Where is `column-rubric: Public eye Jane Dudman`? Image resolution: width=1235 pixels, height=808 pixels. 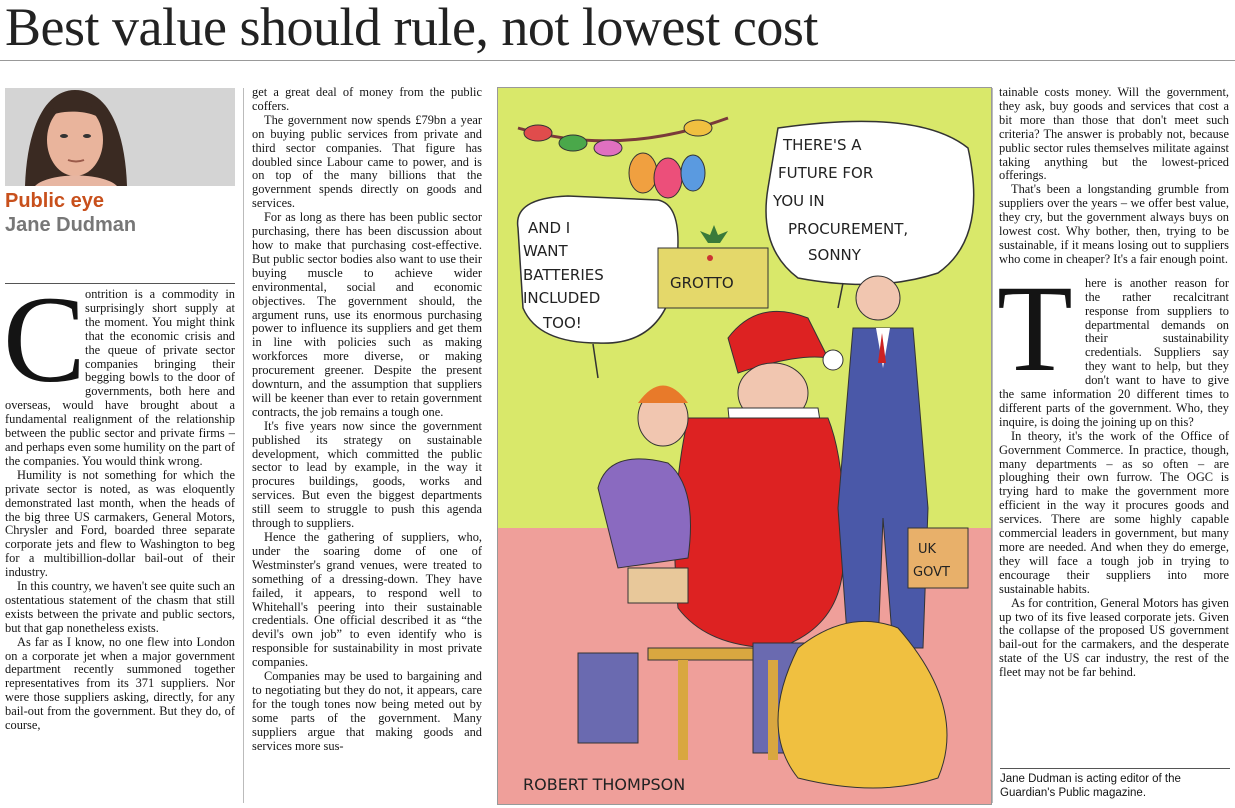 column-rubric: Public eye Jane Dudman is located at coordinates (70, 213).